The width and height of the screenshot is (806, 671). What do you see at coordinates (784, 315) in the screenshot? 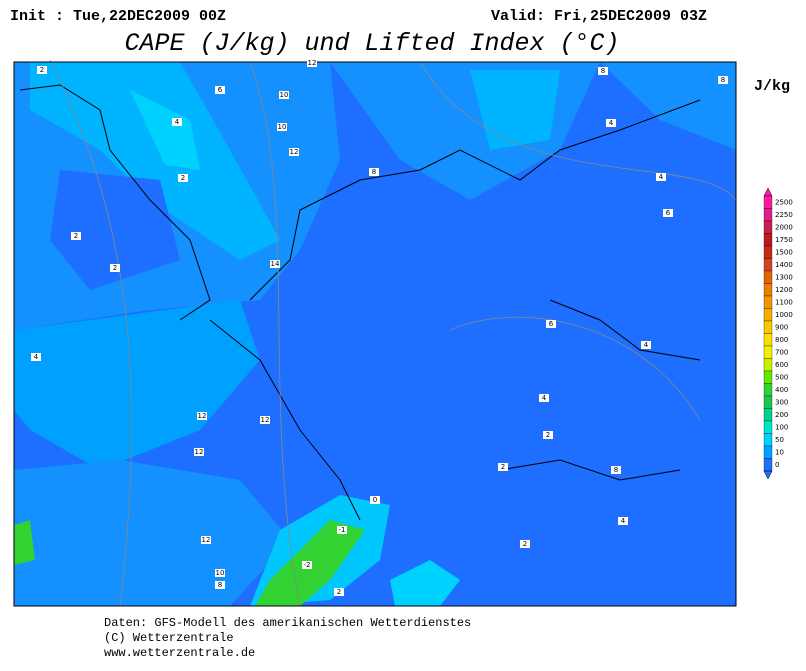
I see `colorbar-label: 1000` at bounding box center [784, 315].